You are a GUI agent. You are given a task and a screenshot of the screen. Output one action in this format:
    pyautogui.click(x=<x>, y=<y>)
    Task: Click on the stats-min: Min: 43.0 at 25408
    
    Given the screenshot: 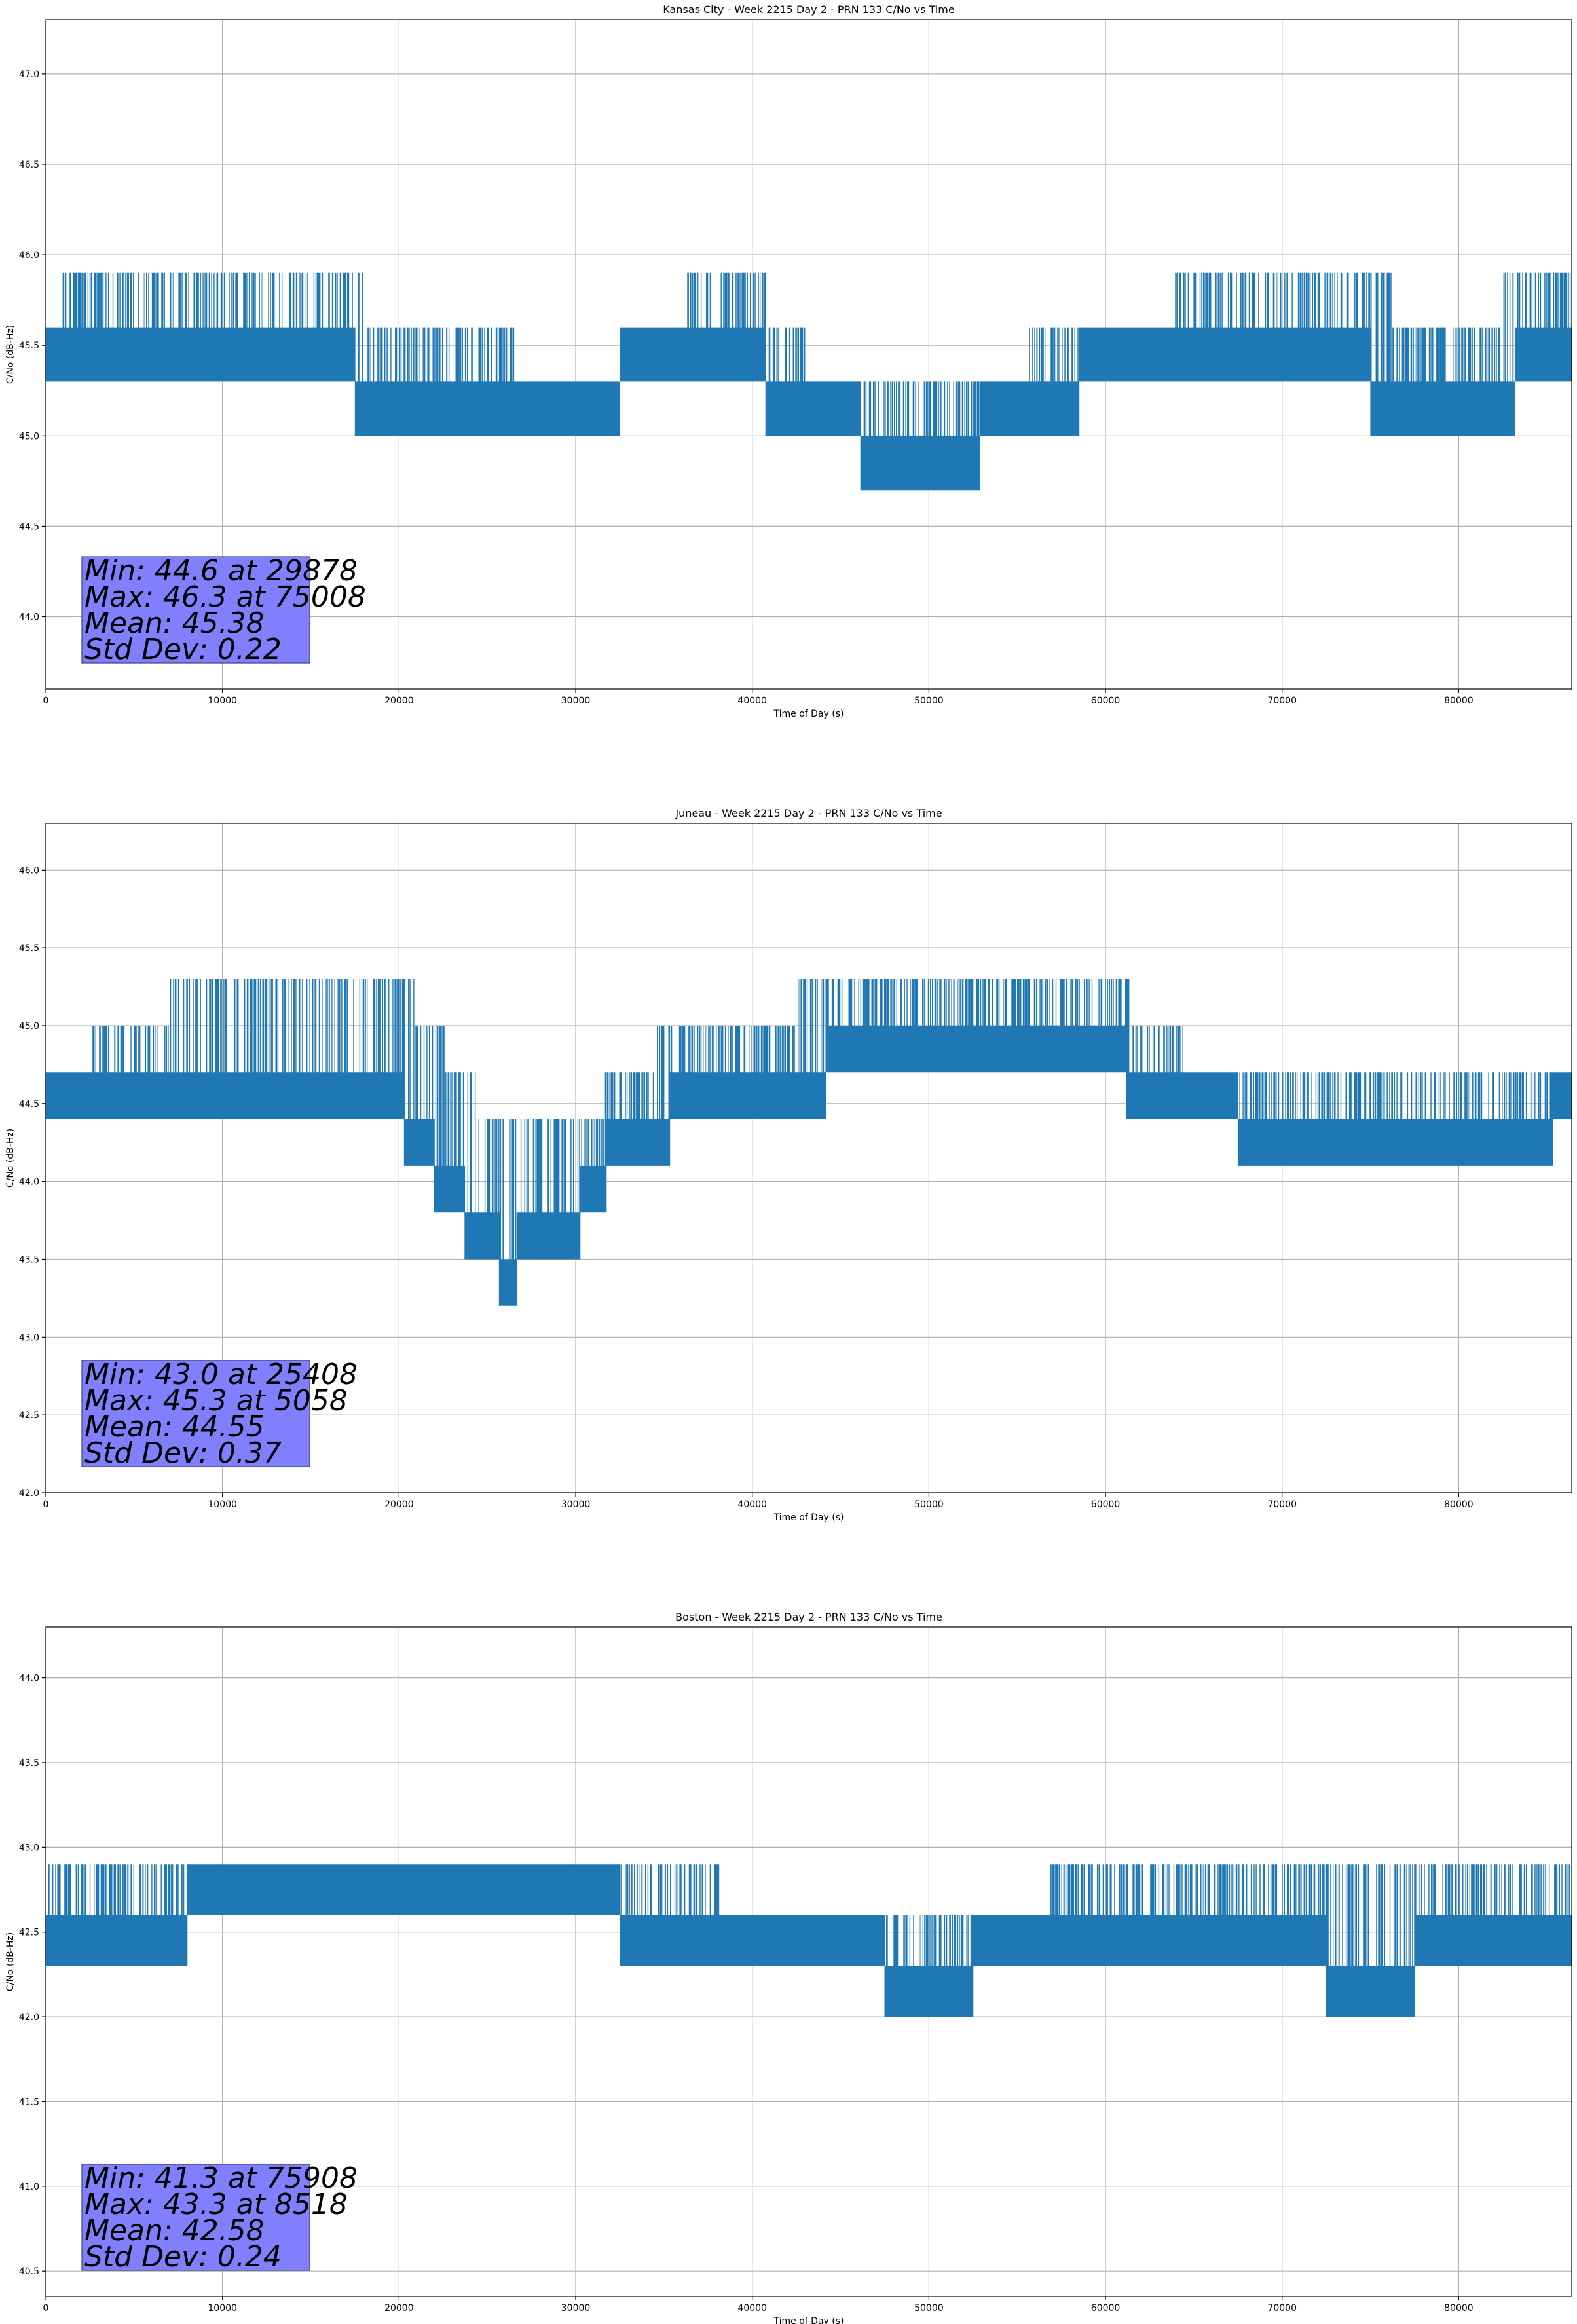 What is the action you would take?
    pyautogui.click(x=221, y=1374)
    